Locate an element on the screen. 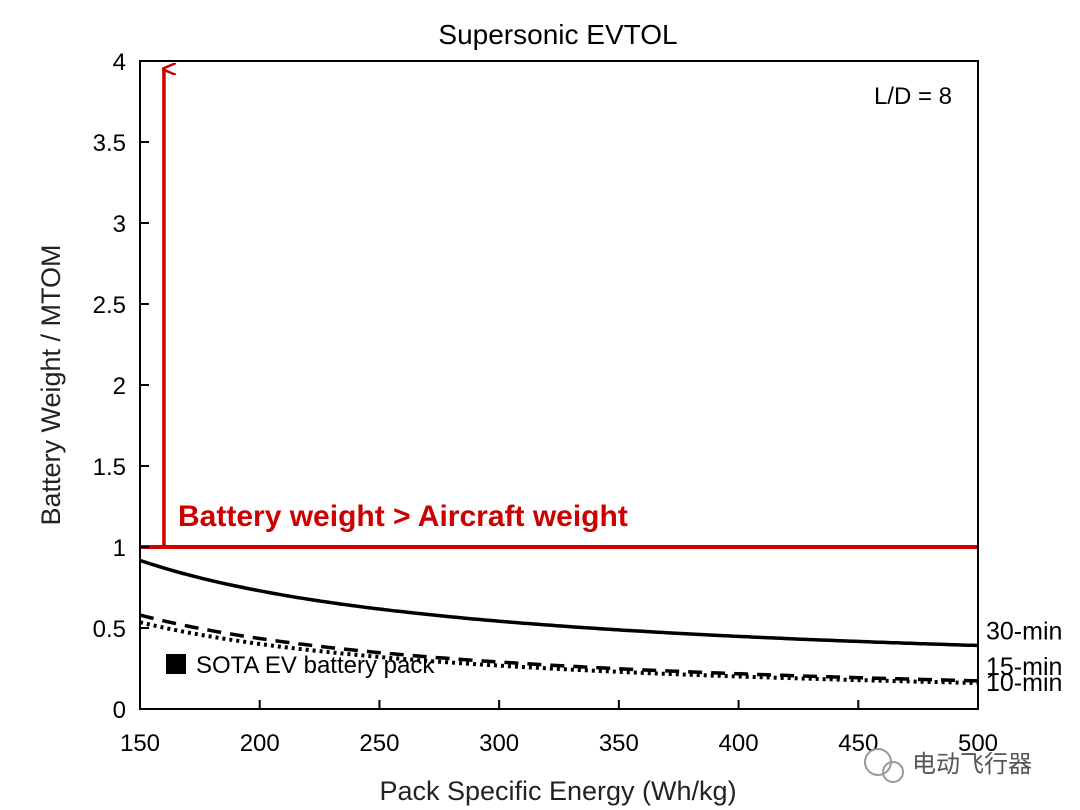  sota-legend-swatch is located at coordinates (176, 664).